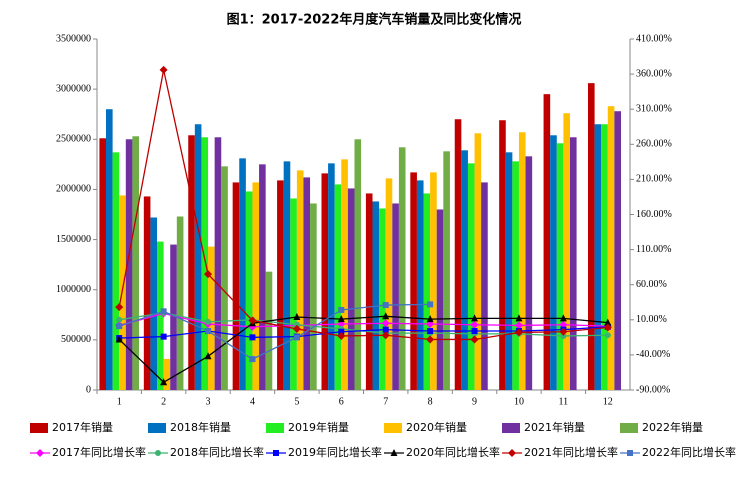  I want to click on legend-label: 2019年同比增长率, so click(335, 452).